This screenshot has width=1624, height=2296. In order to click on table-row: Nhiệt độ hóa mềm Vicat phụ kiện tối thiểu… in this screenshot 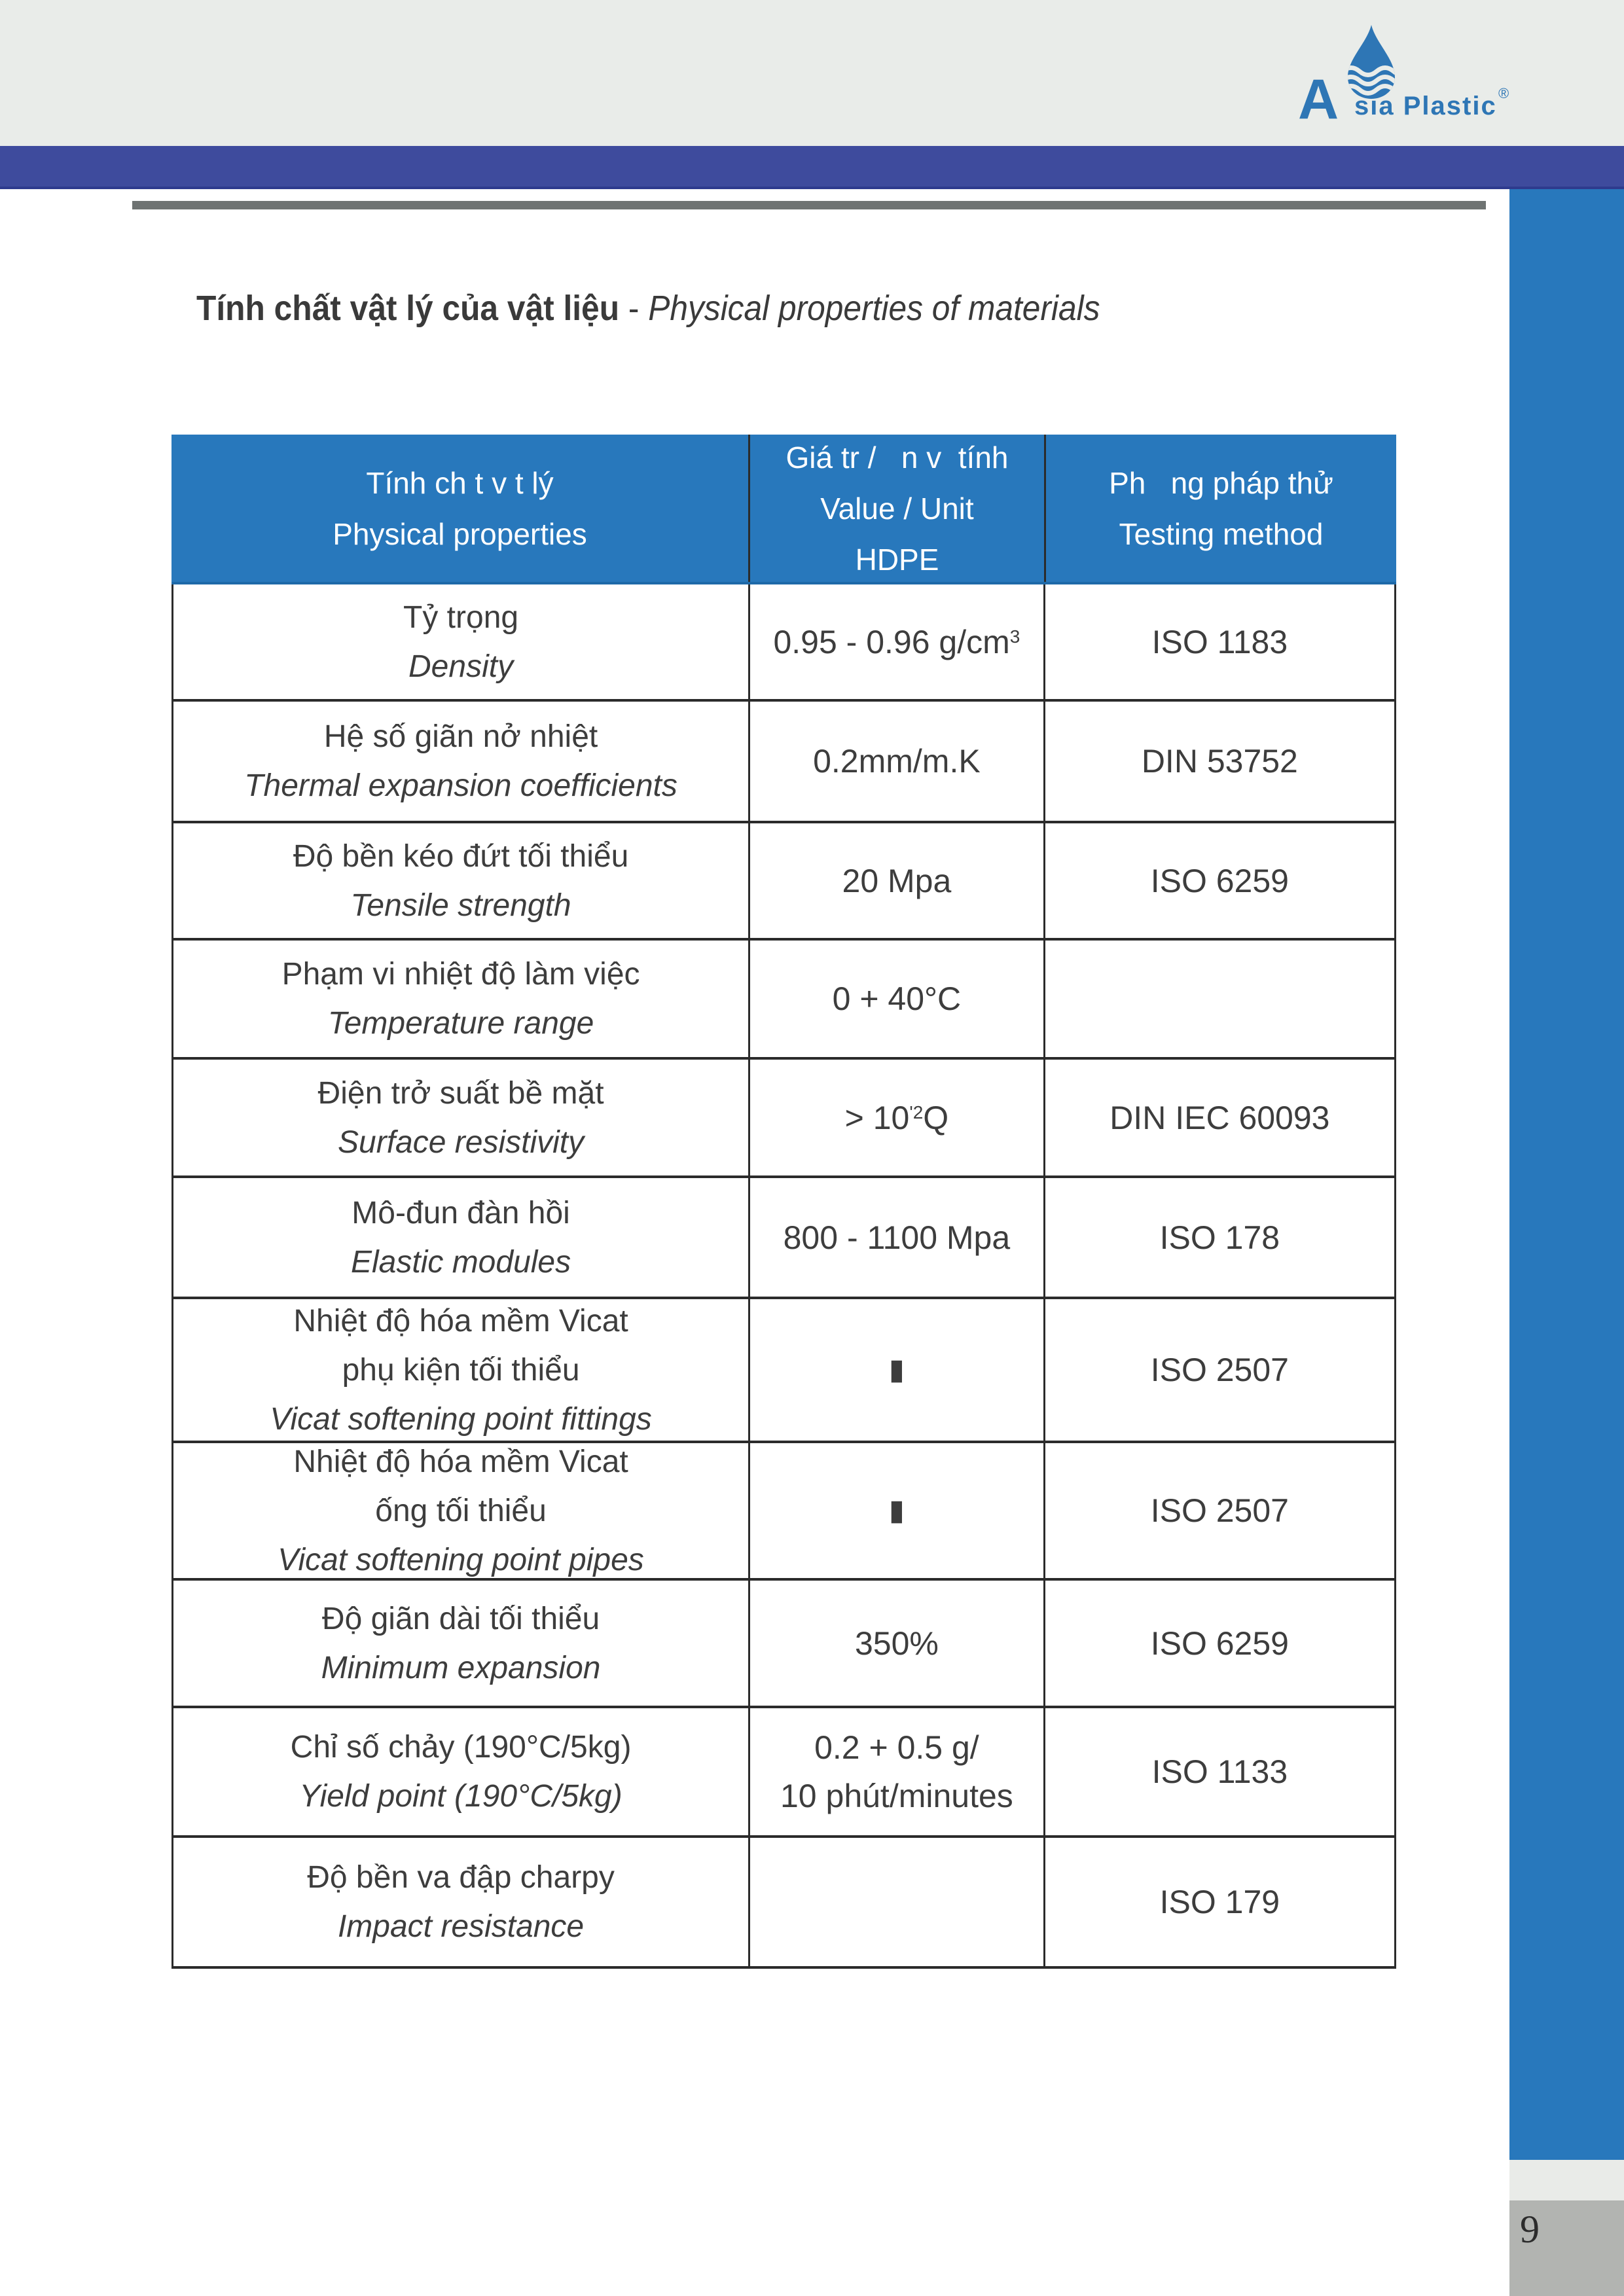, I will do `click(783, 1371)`.